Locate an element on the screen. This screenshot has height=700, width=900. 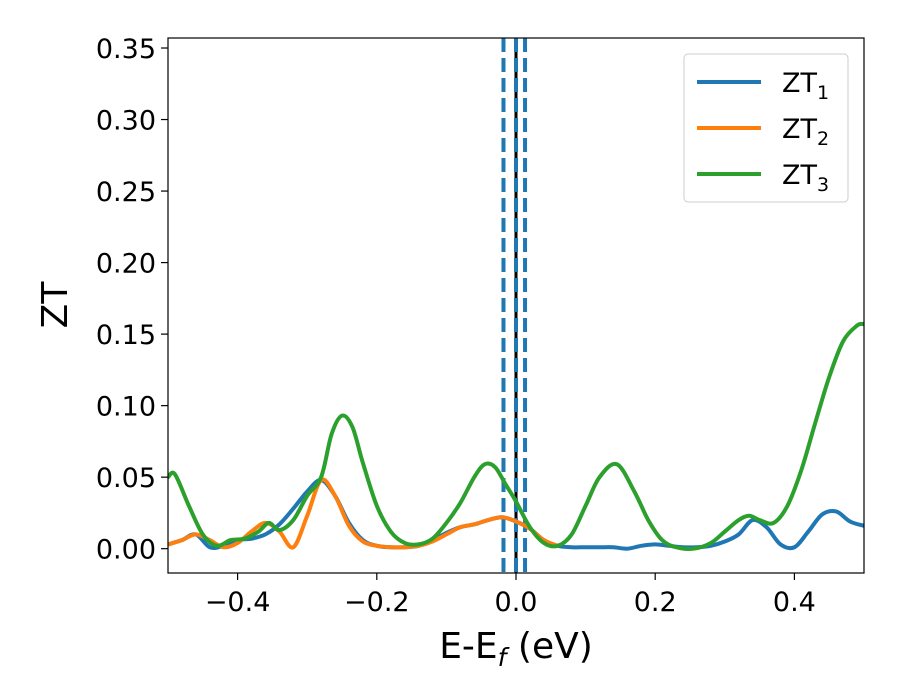
x-axis-label-unit: (eV) is located at coordinates (549, 646).